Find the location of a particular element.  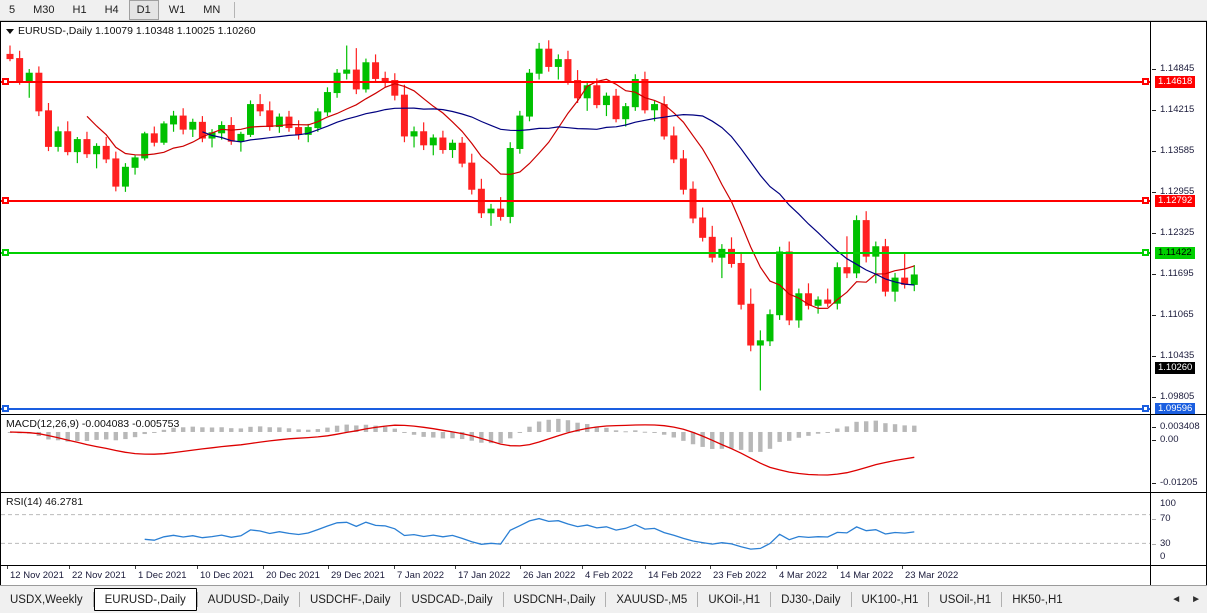

level-line-resistance-lower is located at coordinates (575, 200).